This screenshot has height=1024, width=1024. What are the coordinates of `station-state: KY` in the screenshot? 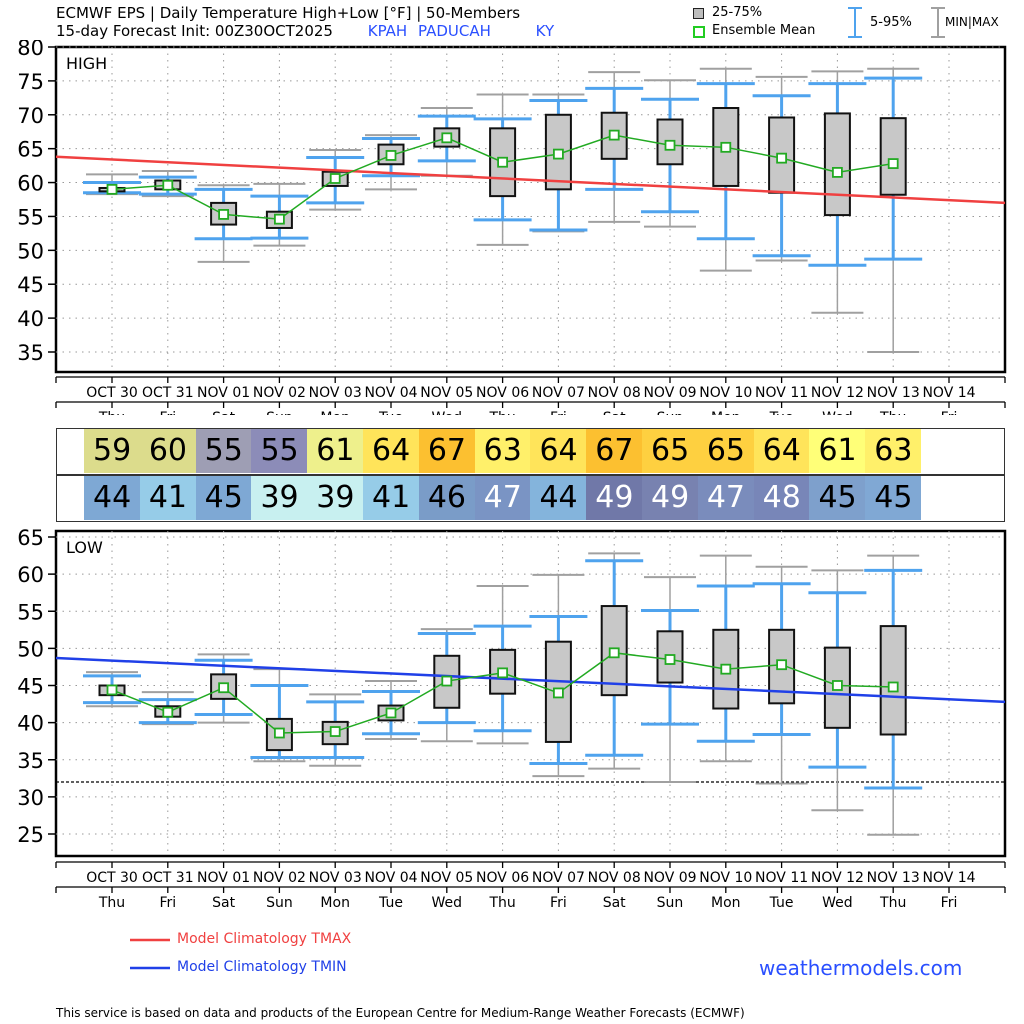 It's located at (545, 31).